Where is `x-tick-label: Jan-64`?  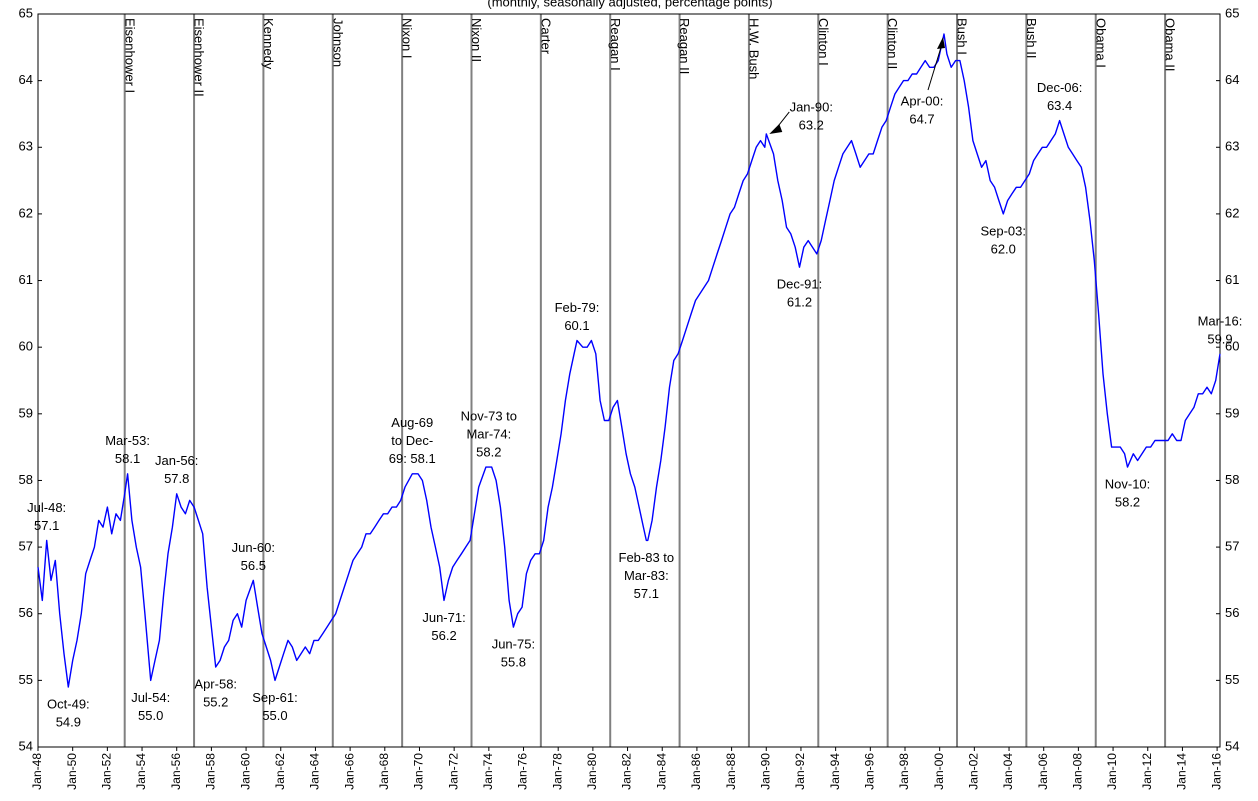
x-tick-label: Jan-64 is located at coordinates (315, 771).